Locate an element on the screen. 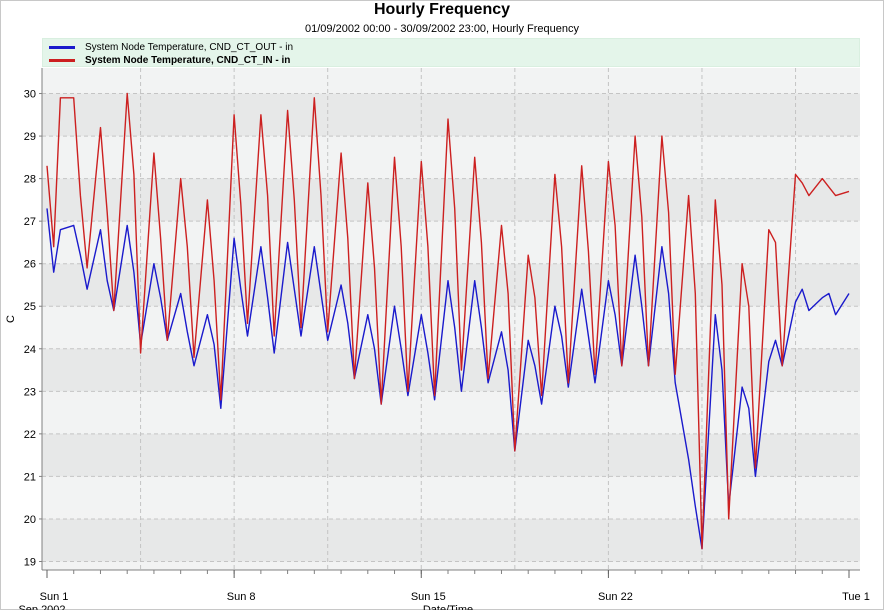  x-tick-sublabel: Sep 2002 is located at coordinates (41, 607).